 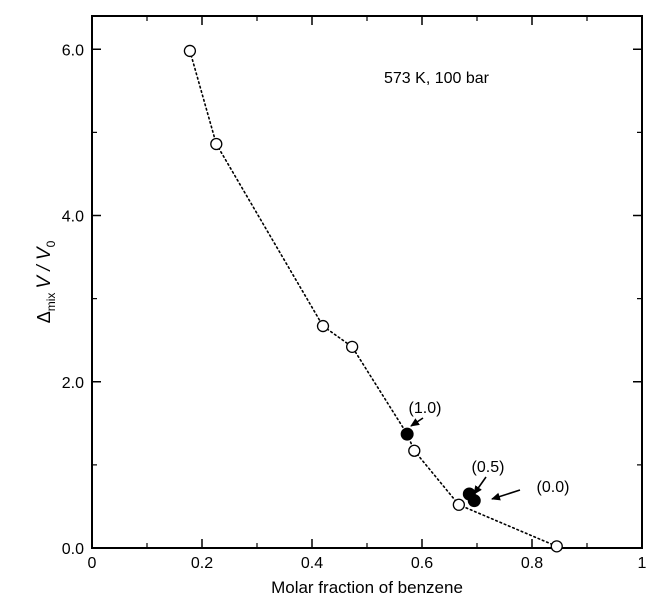 What do you see at coordinates (73, 549) in the screenshot?
I see `y-tick-label: 0.0` at bounding box center [73, 549].